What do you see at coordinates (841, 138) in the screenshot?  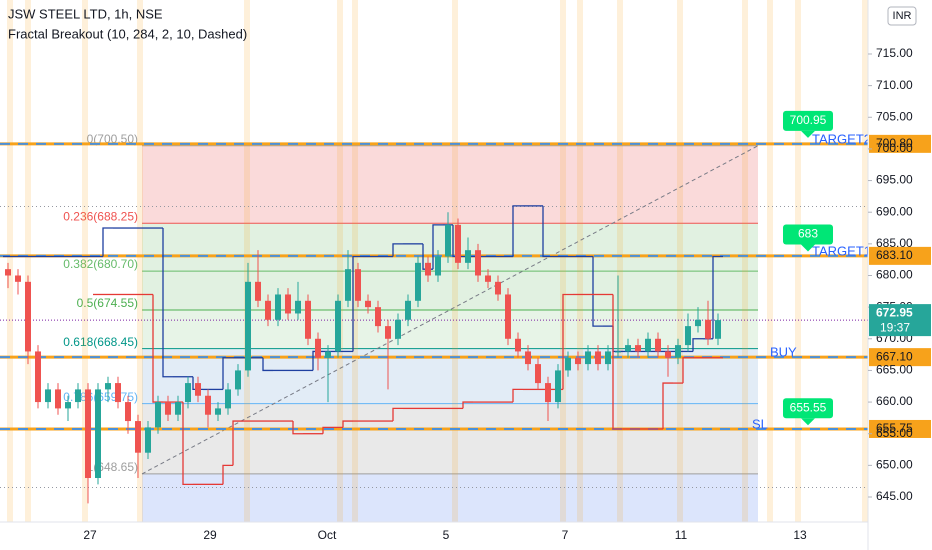 I see `level-name: TARGET2` at bounding box center [841, 138].